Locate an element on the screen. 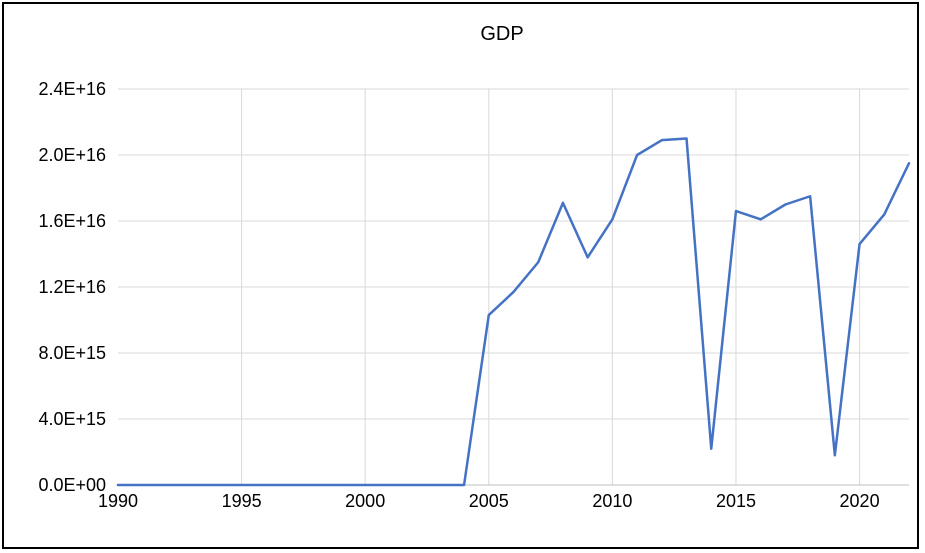 The width and height of the screenshot is (925, 553). y-tick-label: 2.4E+16 is located at coordinates (72, 89).